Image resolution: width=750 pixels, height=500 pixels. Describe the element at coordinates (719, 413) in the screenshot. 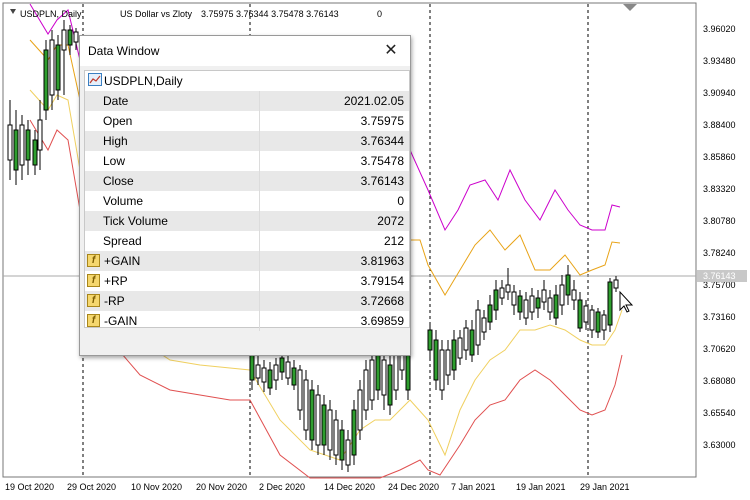

I see `price-tick: 3.65540` at that location.